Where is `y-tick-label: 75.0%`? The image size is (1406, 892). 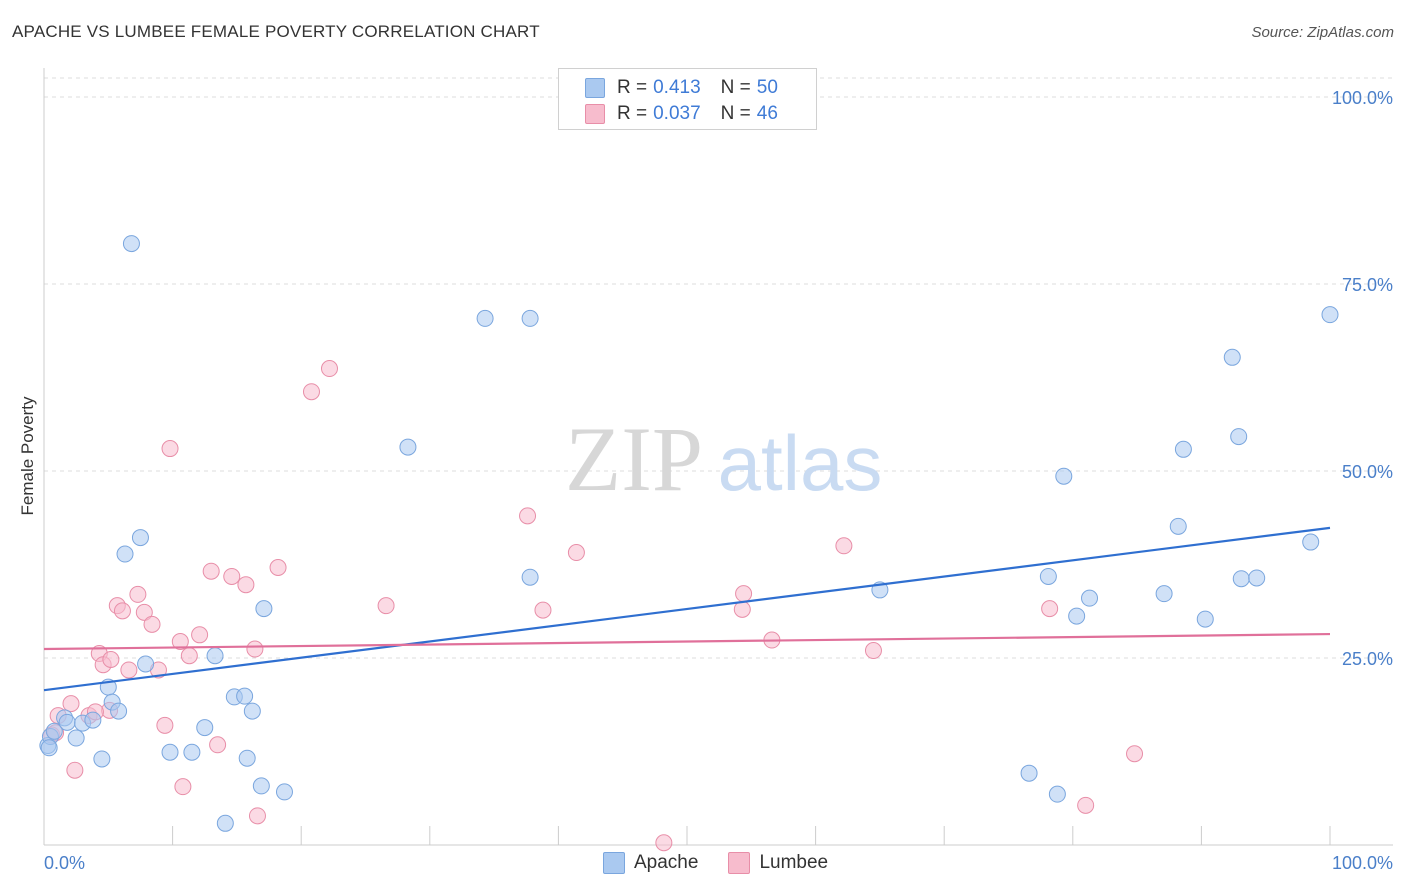 y-tick-label: 75.0% is located at coordinates (1367, 285).